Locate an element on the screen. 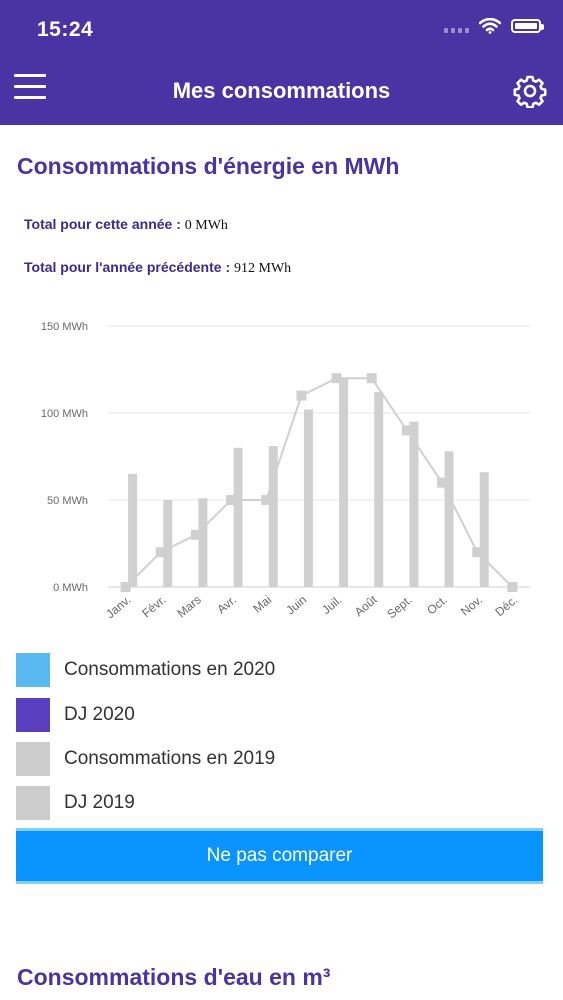 The width and height of the screenshot is (563, 1000). hamburger-menu-icon is located at coordinates (30, 89).